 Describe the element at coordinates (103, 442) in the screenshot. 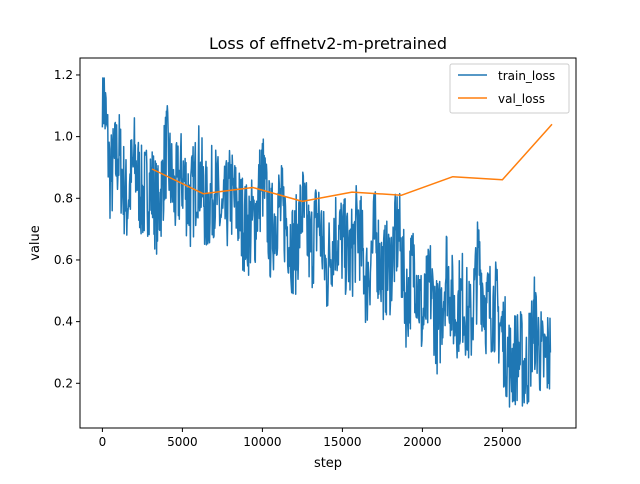

I see `x-tick-label: 0` at that location.